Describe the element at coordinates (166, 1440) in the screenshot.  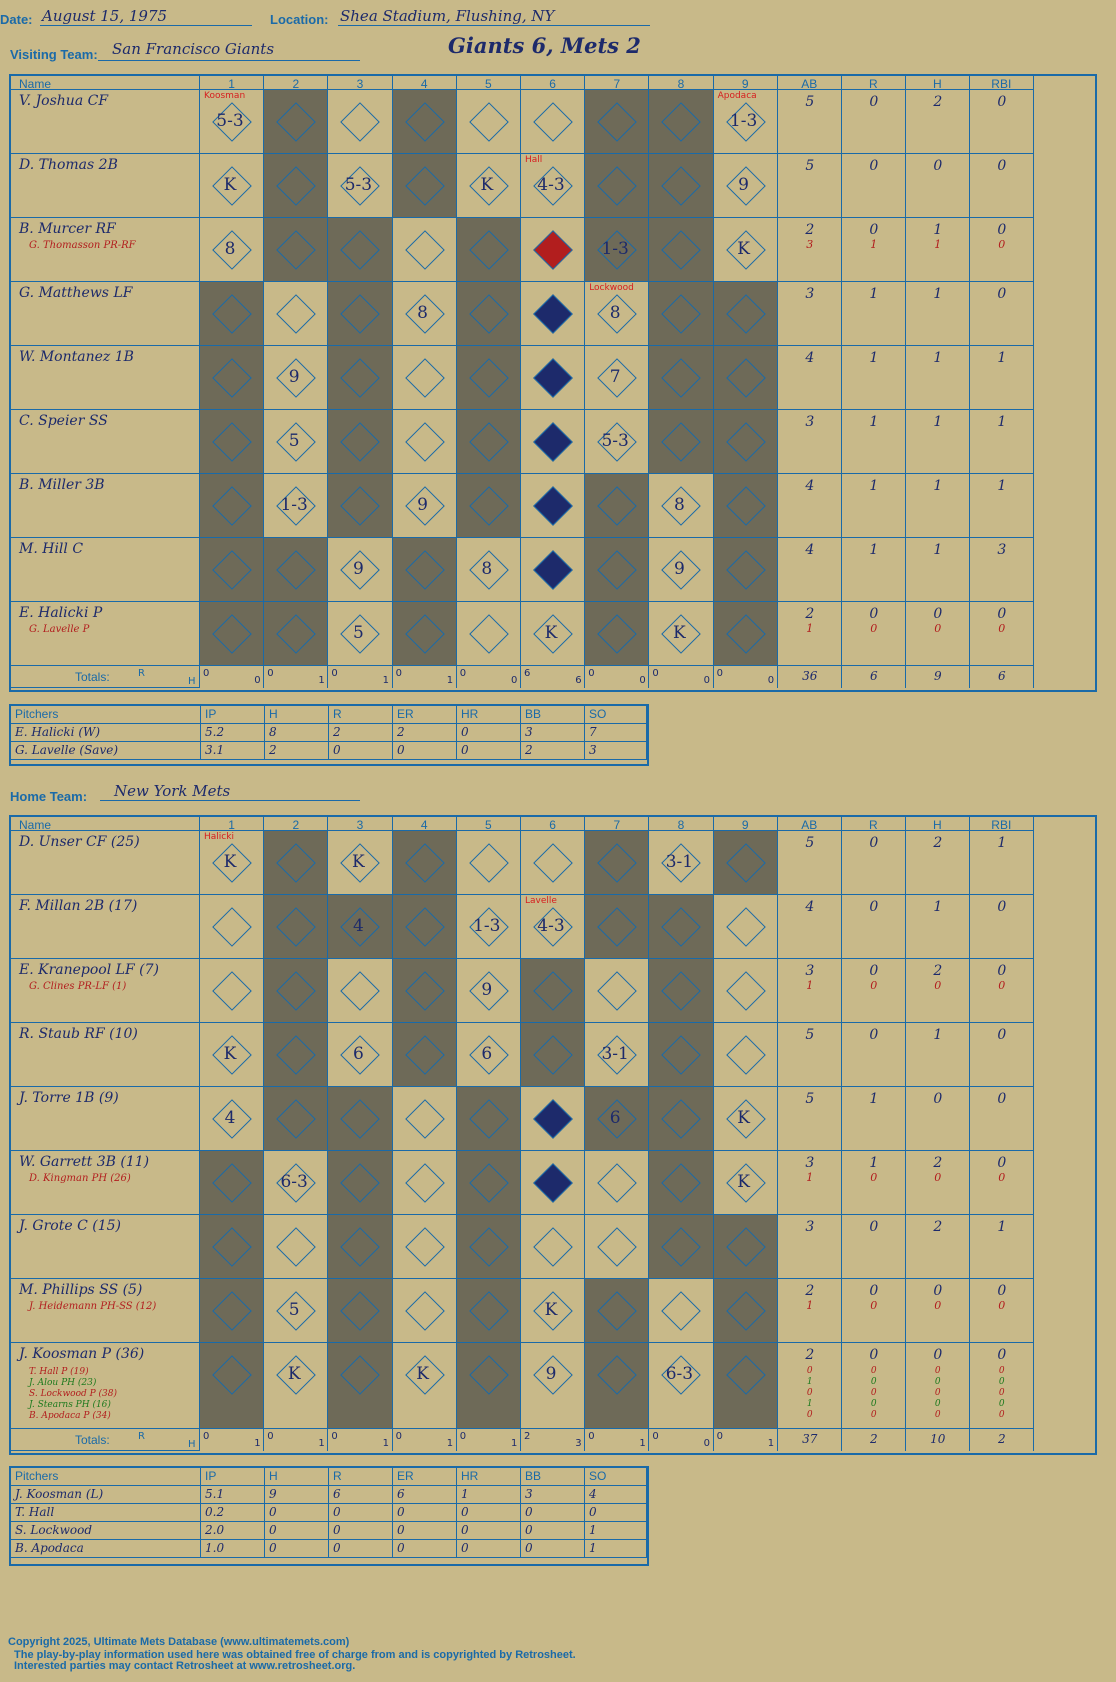
I see `rh-key` at that location.